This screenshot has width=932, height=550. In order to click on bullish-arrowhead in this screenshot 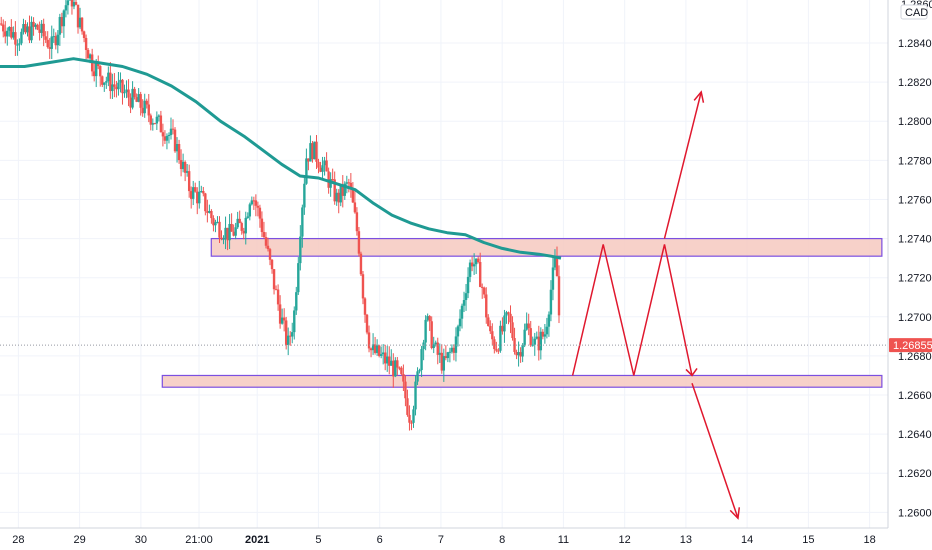, I will do `click(699, 96)`.